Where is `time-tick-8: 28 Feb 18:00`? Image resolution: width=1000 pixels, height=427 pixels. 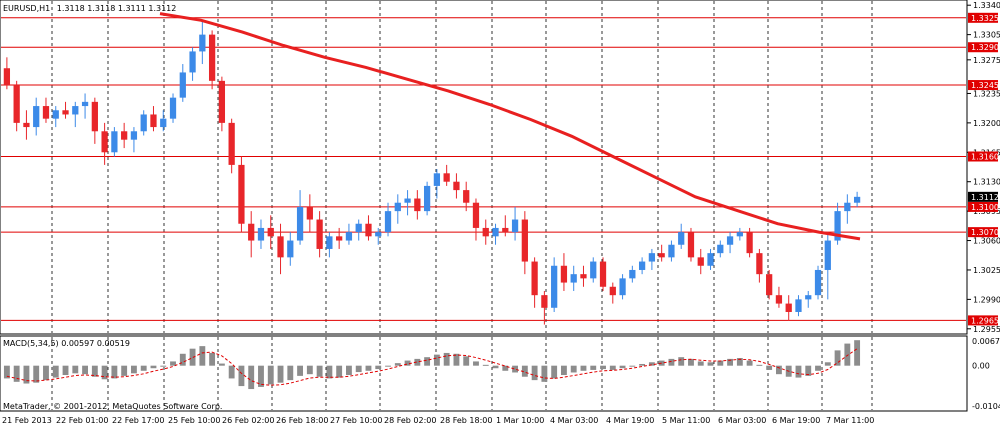 time-tick-8: 28 Feb 18:00 is located at coordinates (466, 420).